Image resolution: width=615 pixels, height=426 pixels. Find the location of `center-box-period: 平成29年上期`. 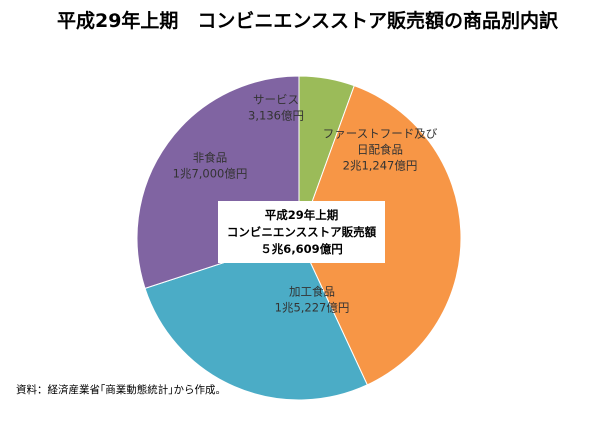

center-box-period: 平成29年上期 is located at coordinates (301, 214).